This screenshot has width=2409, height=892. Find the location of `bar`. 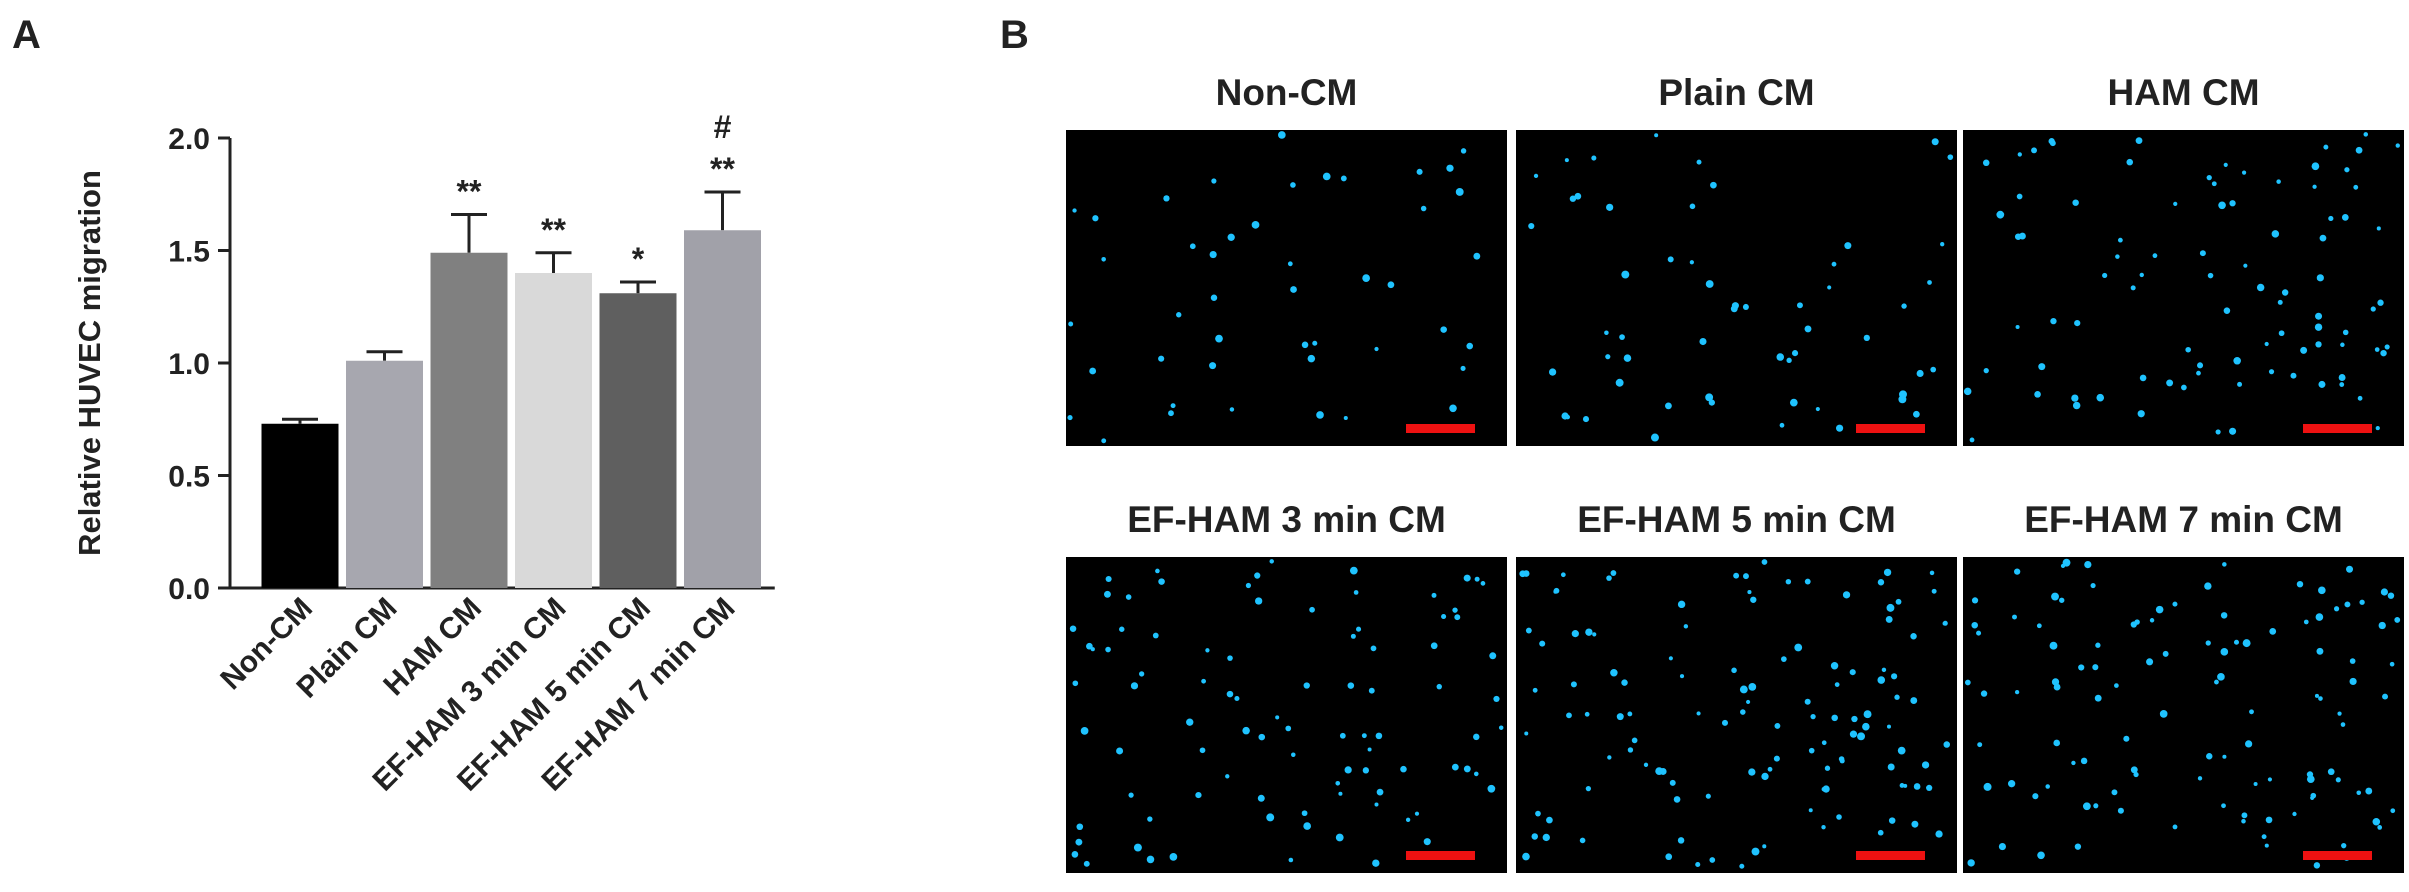

bar is located at coordinates (469, 420).